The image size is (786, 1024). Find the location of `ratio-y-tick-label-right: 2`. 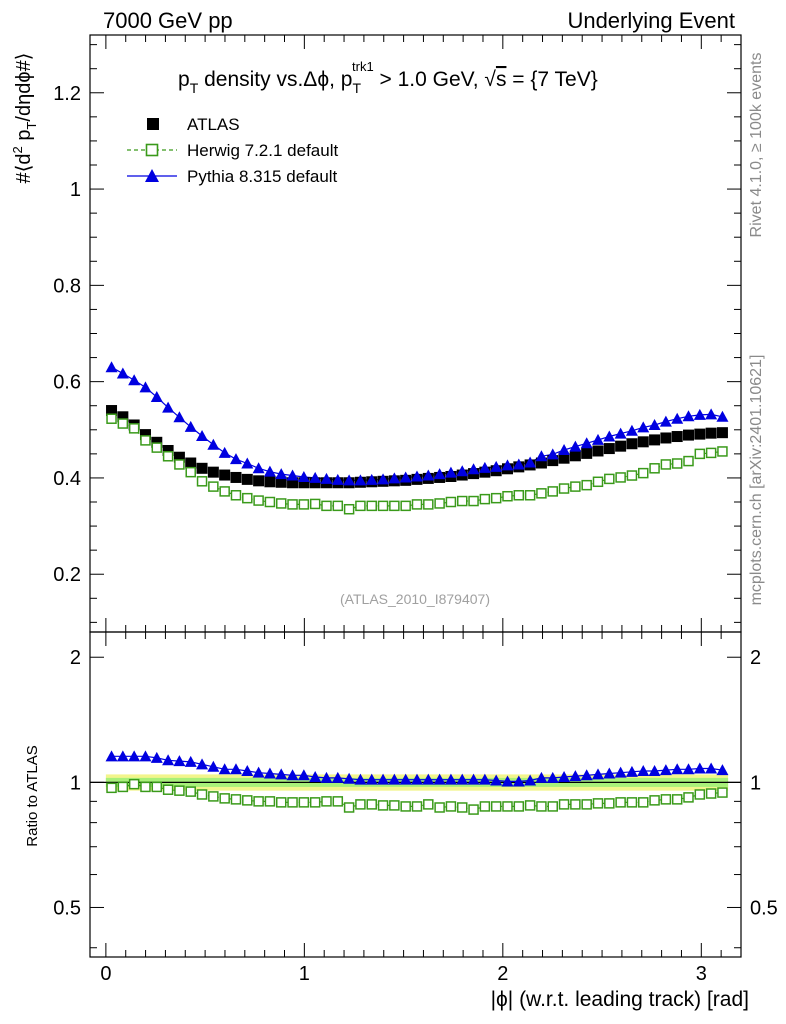

ratio-y-tick-label-right: 2 is located at coordinates (755, 658).